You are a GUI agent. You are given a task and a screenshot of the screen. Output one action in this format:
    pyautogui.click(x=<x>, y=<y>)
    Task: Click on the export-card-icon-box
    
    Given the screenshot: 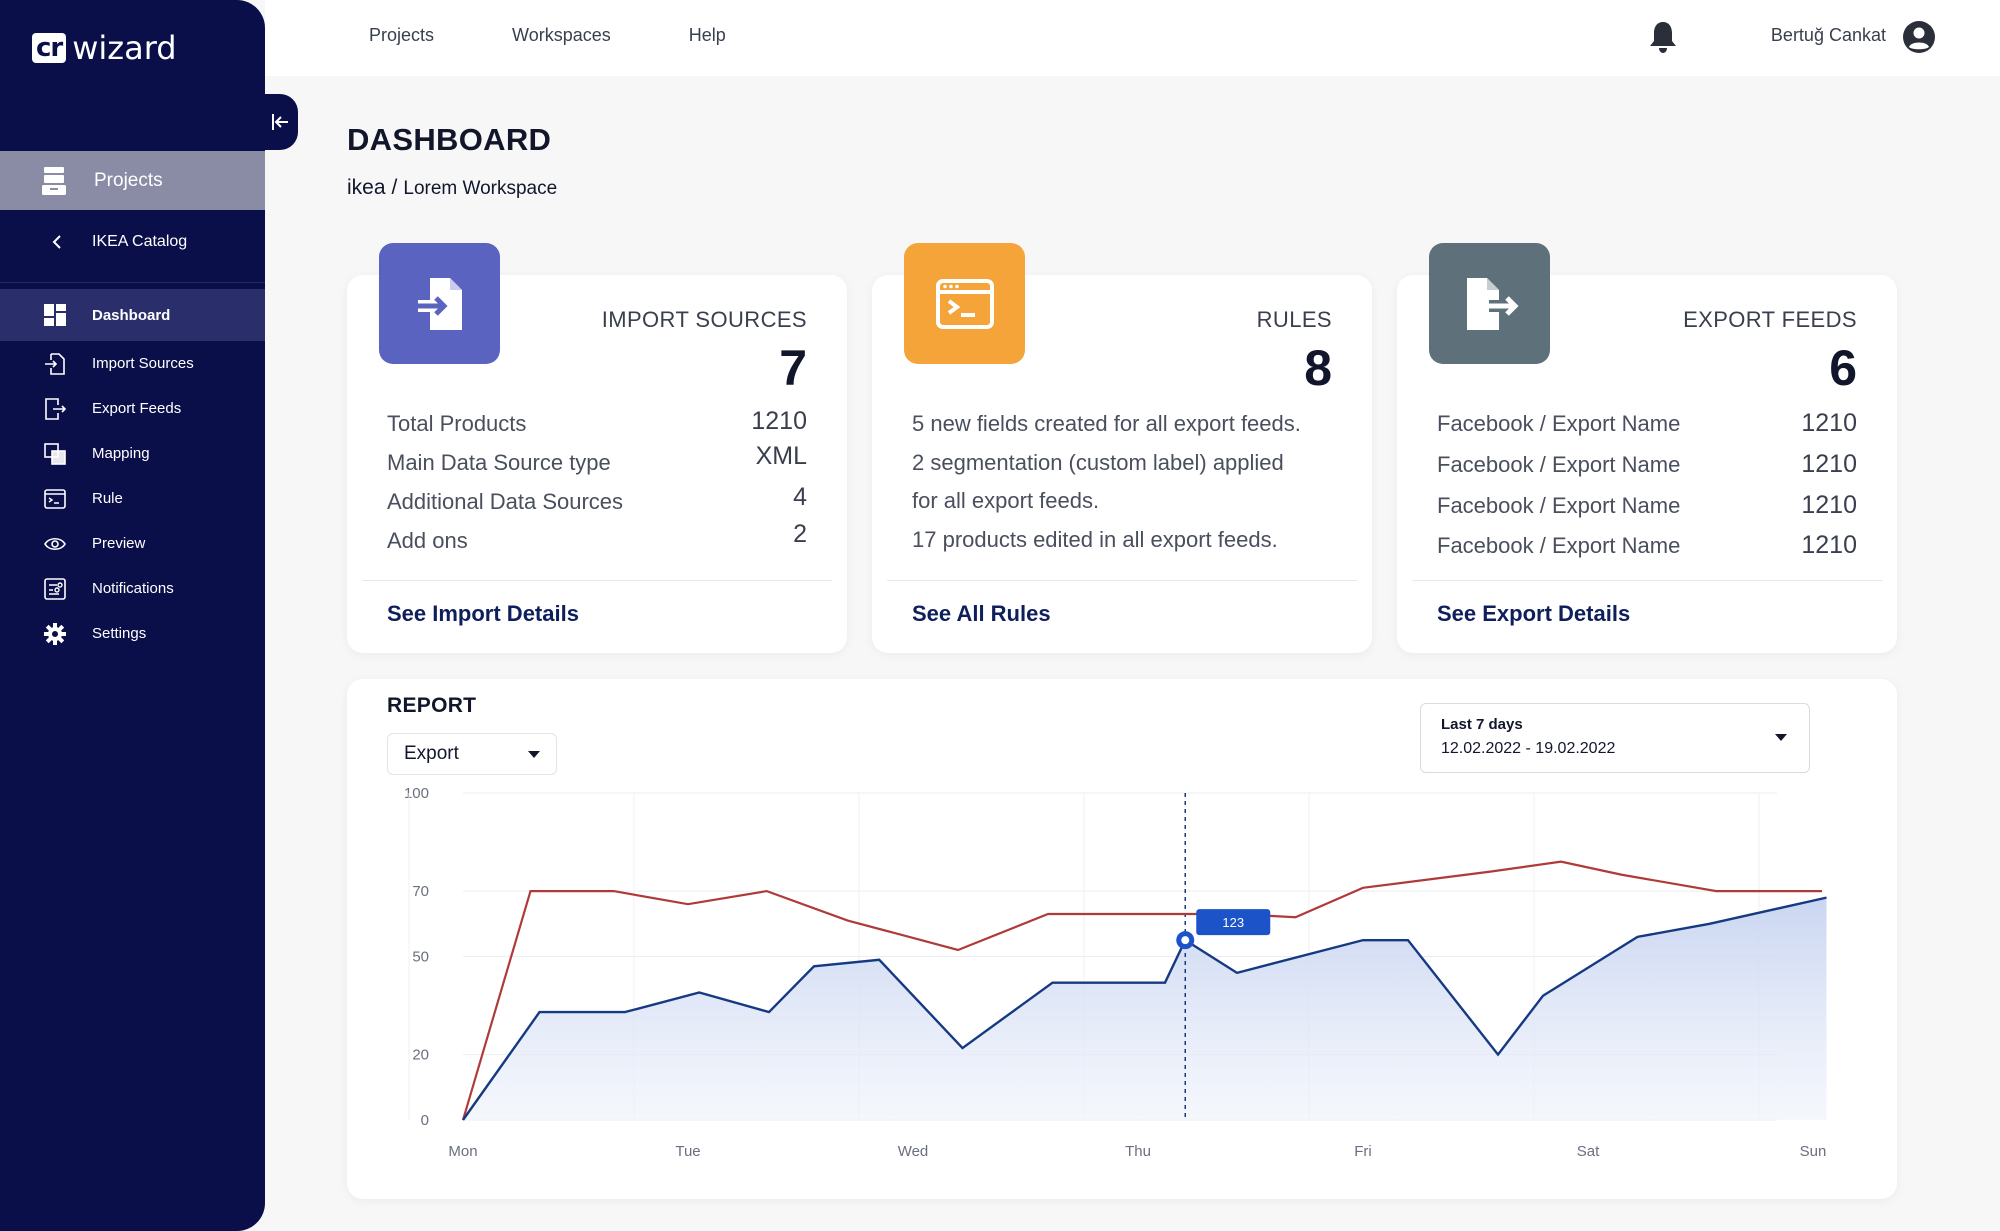 What is the action you would take?
    pyautogui.click(x=1489, y=303)
    